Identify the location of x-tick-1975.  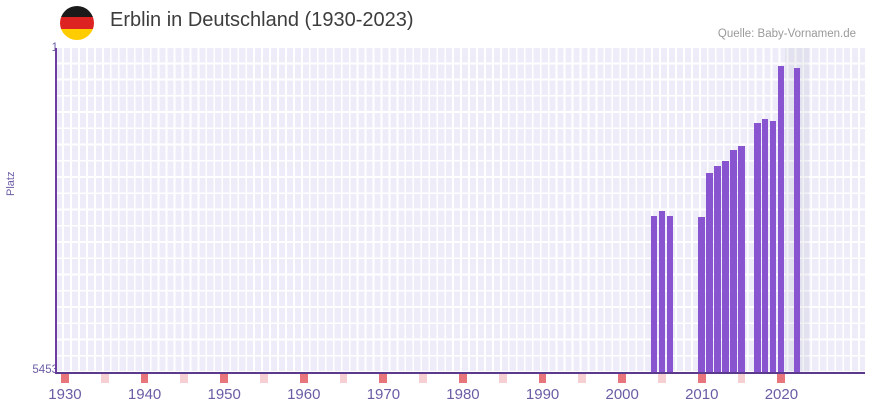
(423, 378).